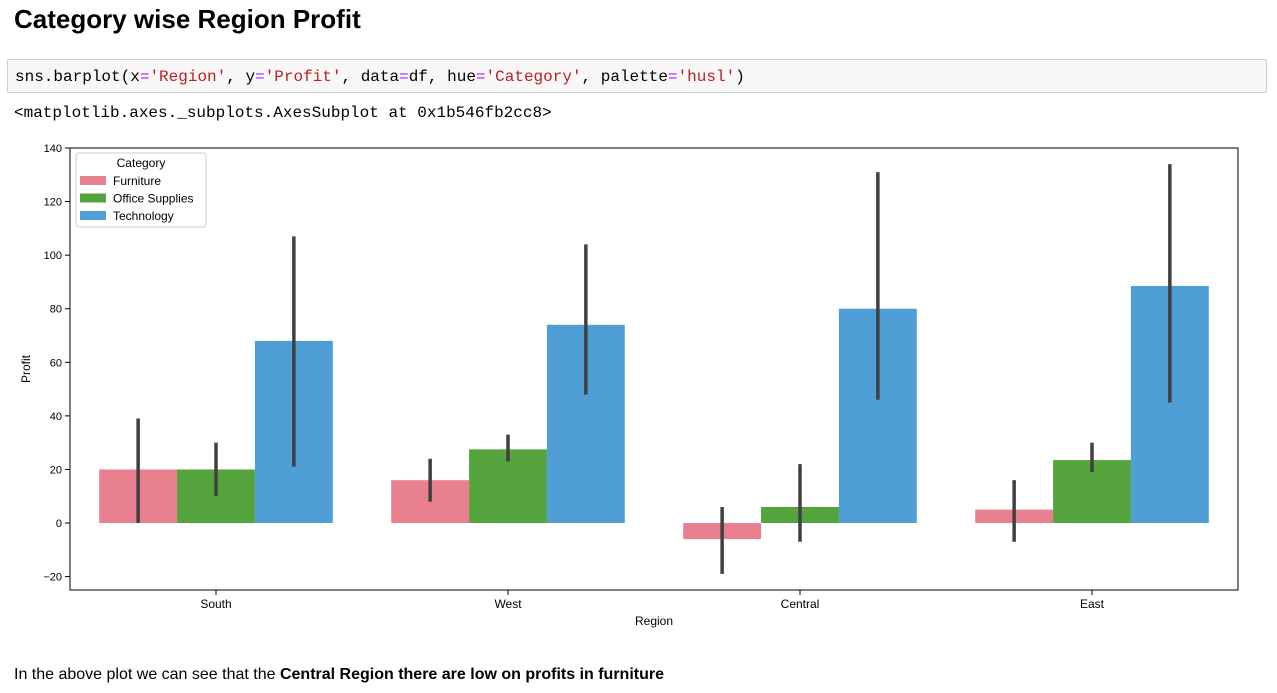  What do you see at coordinates (215, 604) in the screenshot?
I see `x-tick-label: South` at bounding box center [215, 604].